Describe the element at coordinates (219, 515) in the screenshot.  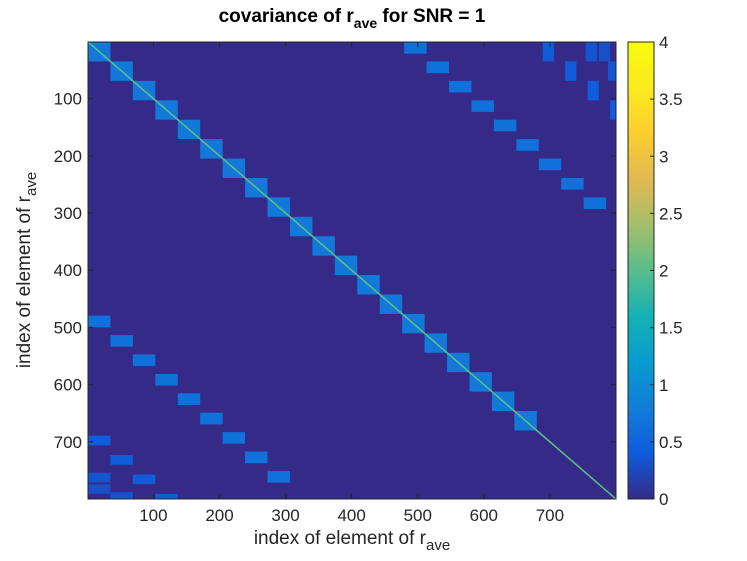
I see `x-tick-label: 200` at that location.